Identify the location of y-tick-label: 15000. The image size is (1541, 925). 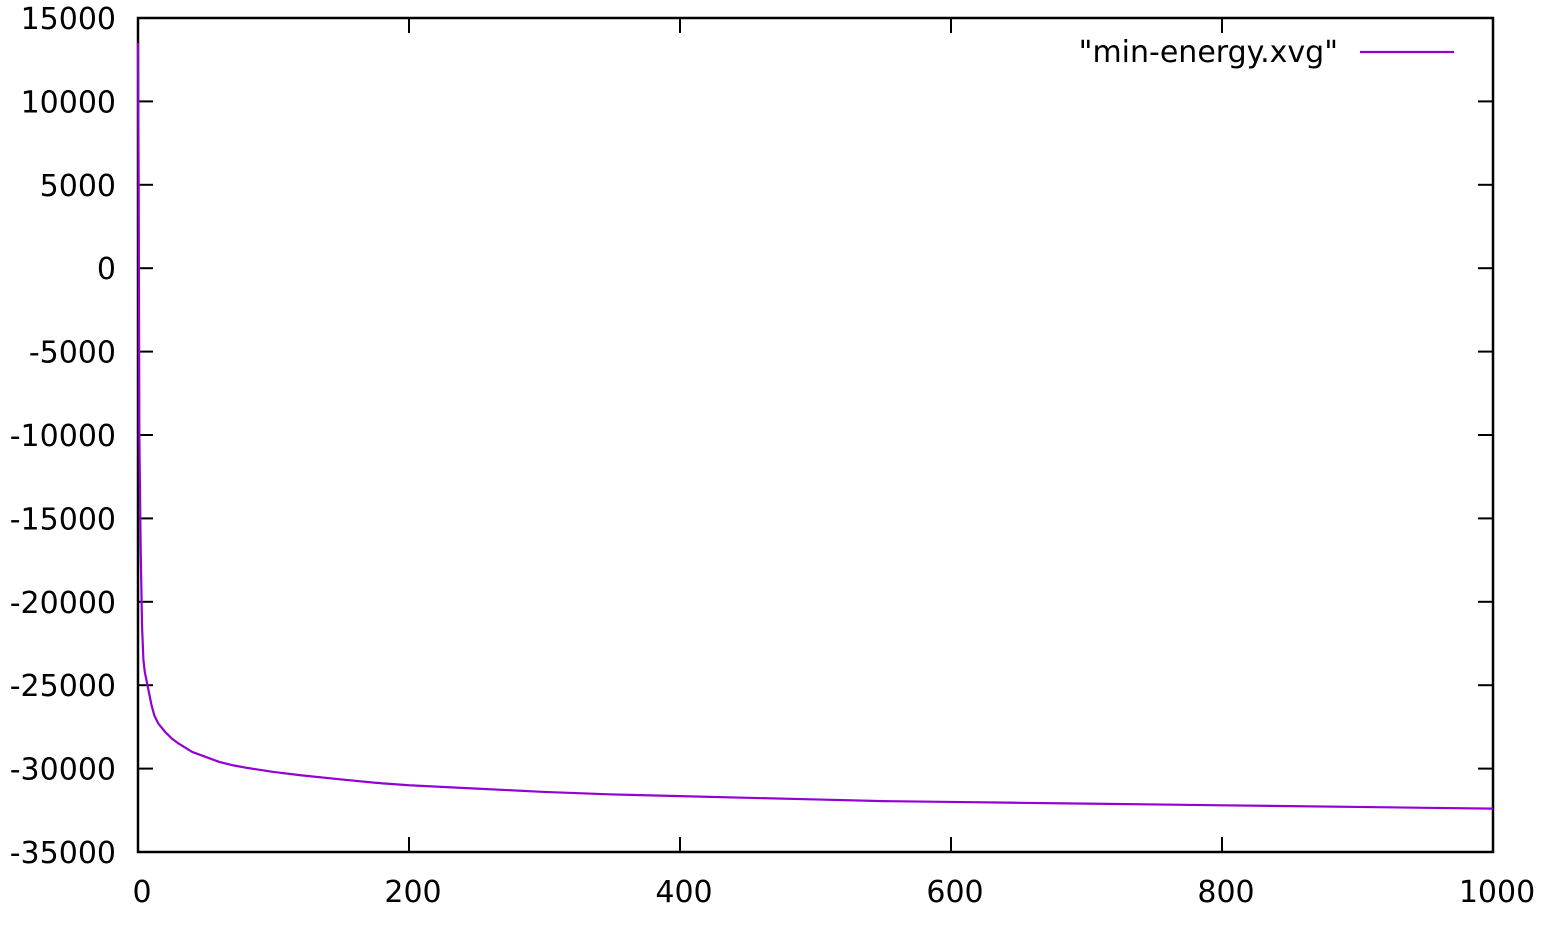
(68, 19).